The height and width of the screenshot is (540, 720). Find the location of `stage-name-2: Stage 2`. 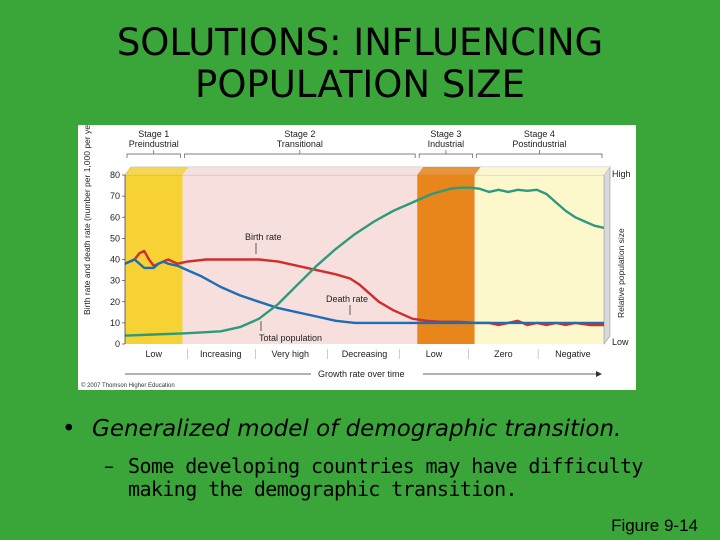

stage-name-2: Stage 2 is located at coordinates (299, 134).